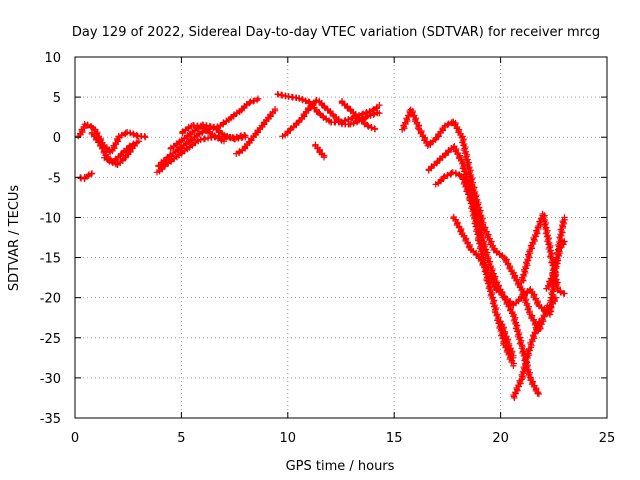  I want to click on x-axis-label: GPS time / hours, so click(340, 466).